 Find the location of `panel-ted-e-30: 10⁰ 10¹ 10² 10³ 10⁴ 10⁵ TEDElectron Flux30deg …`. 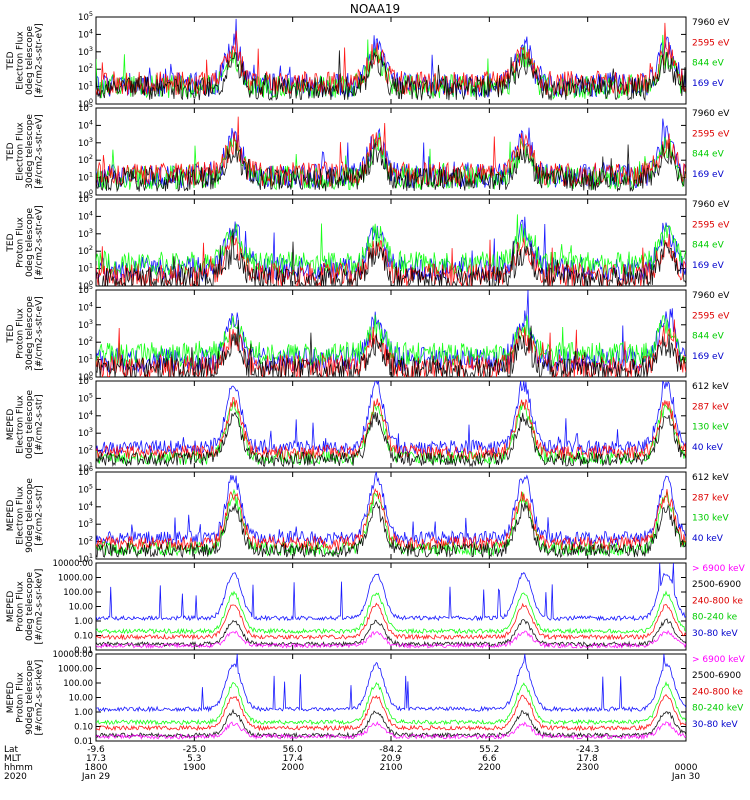

panel-ted-e-30: 10⁰ 10¹ 10² 10³ 10⁴ 10⁵ TEDElectron Flux30deg … is located at coordinates (368, 151).